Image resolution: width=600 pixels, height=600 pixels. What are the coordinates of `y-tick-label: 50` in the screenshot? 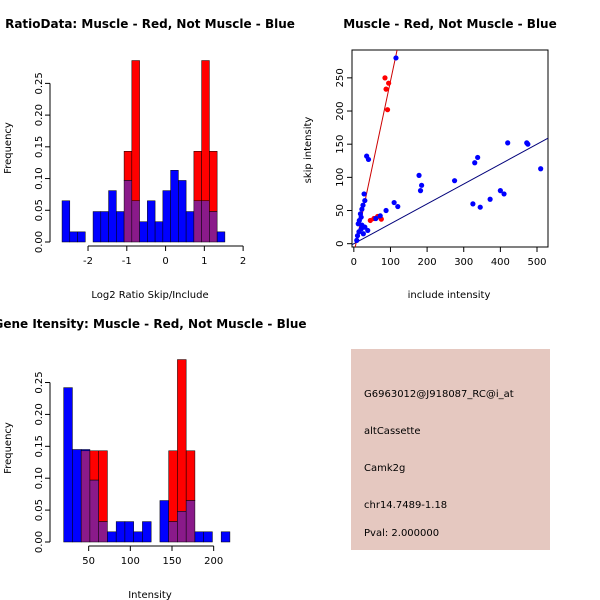 It's located at (340, 210).